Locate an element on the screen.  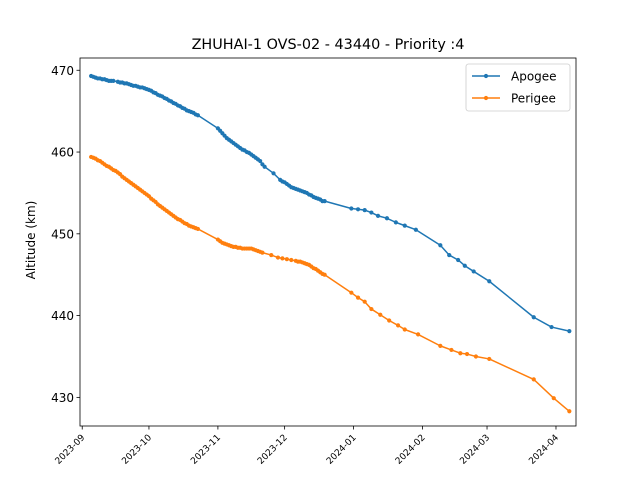
y-tick-label: 450 is located at coordinates (62, 234).